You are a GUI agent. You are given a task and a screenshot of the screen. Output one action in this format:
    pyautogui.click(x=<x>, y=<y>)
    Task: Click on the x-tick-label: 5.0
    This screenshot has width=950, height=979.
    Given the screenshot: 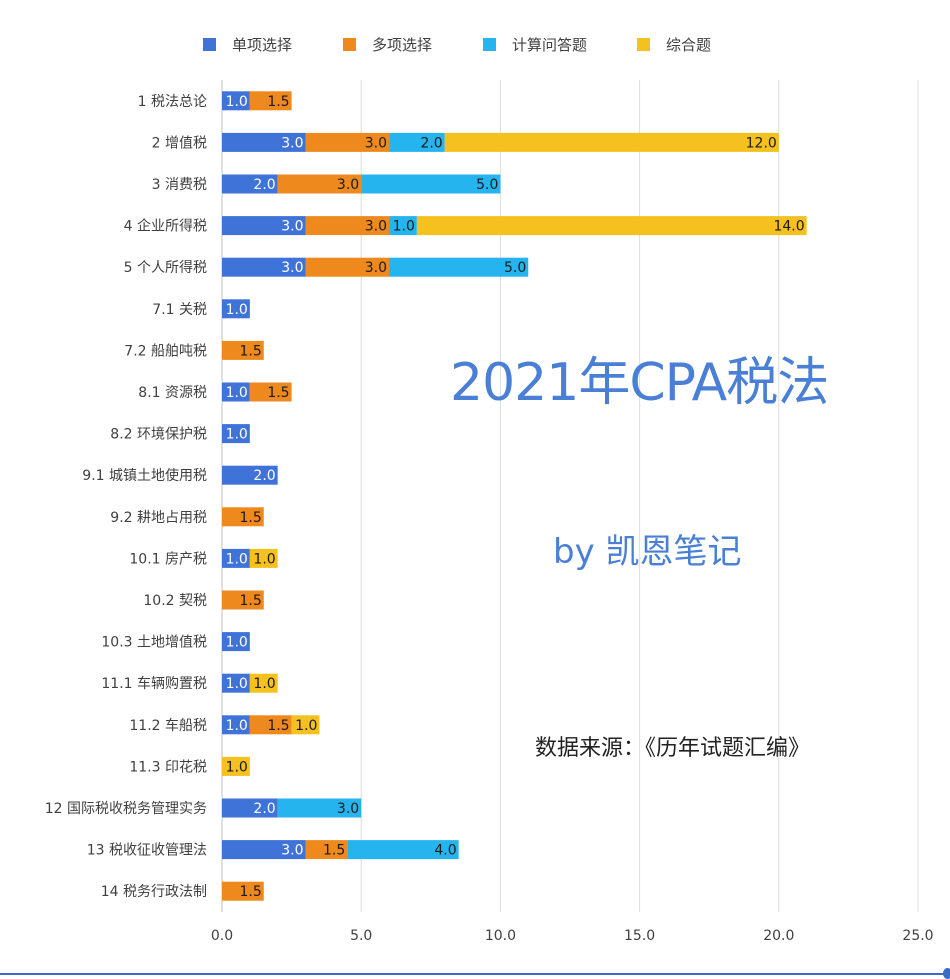 What is the action you would take?
    pyautogui.click(x=361, y=936)
    